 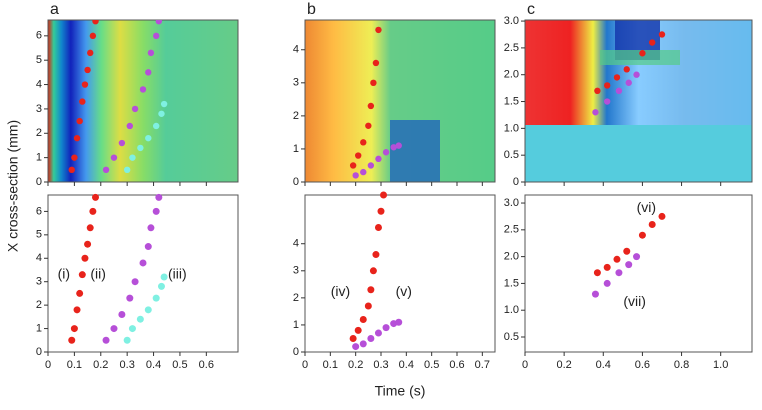 I want to click on heatmap-c-patch, so click(x=638, y=153).